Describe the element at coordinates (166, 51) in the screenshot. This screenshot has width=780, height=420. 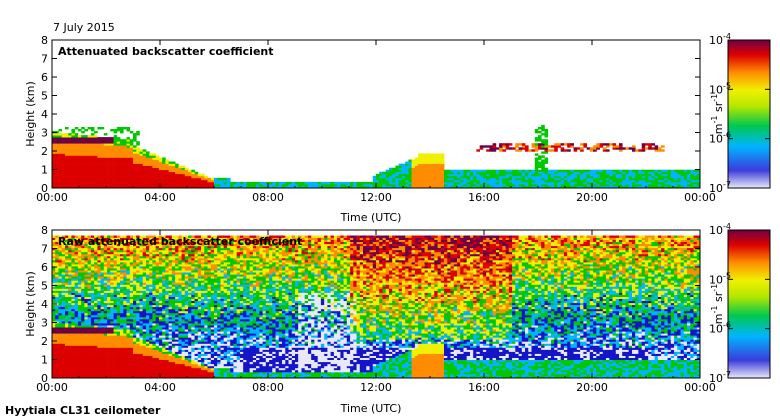
I see `panel-title: Attenuated backscatter coefficient` at that location.